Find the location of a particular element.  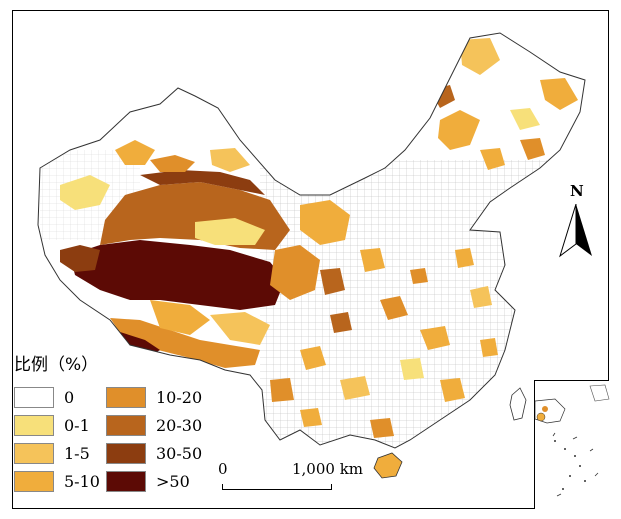

legend-label: 0 is located at coordinates (69, 397).